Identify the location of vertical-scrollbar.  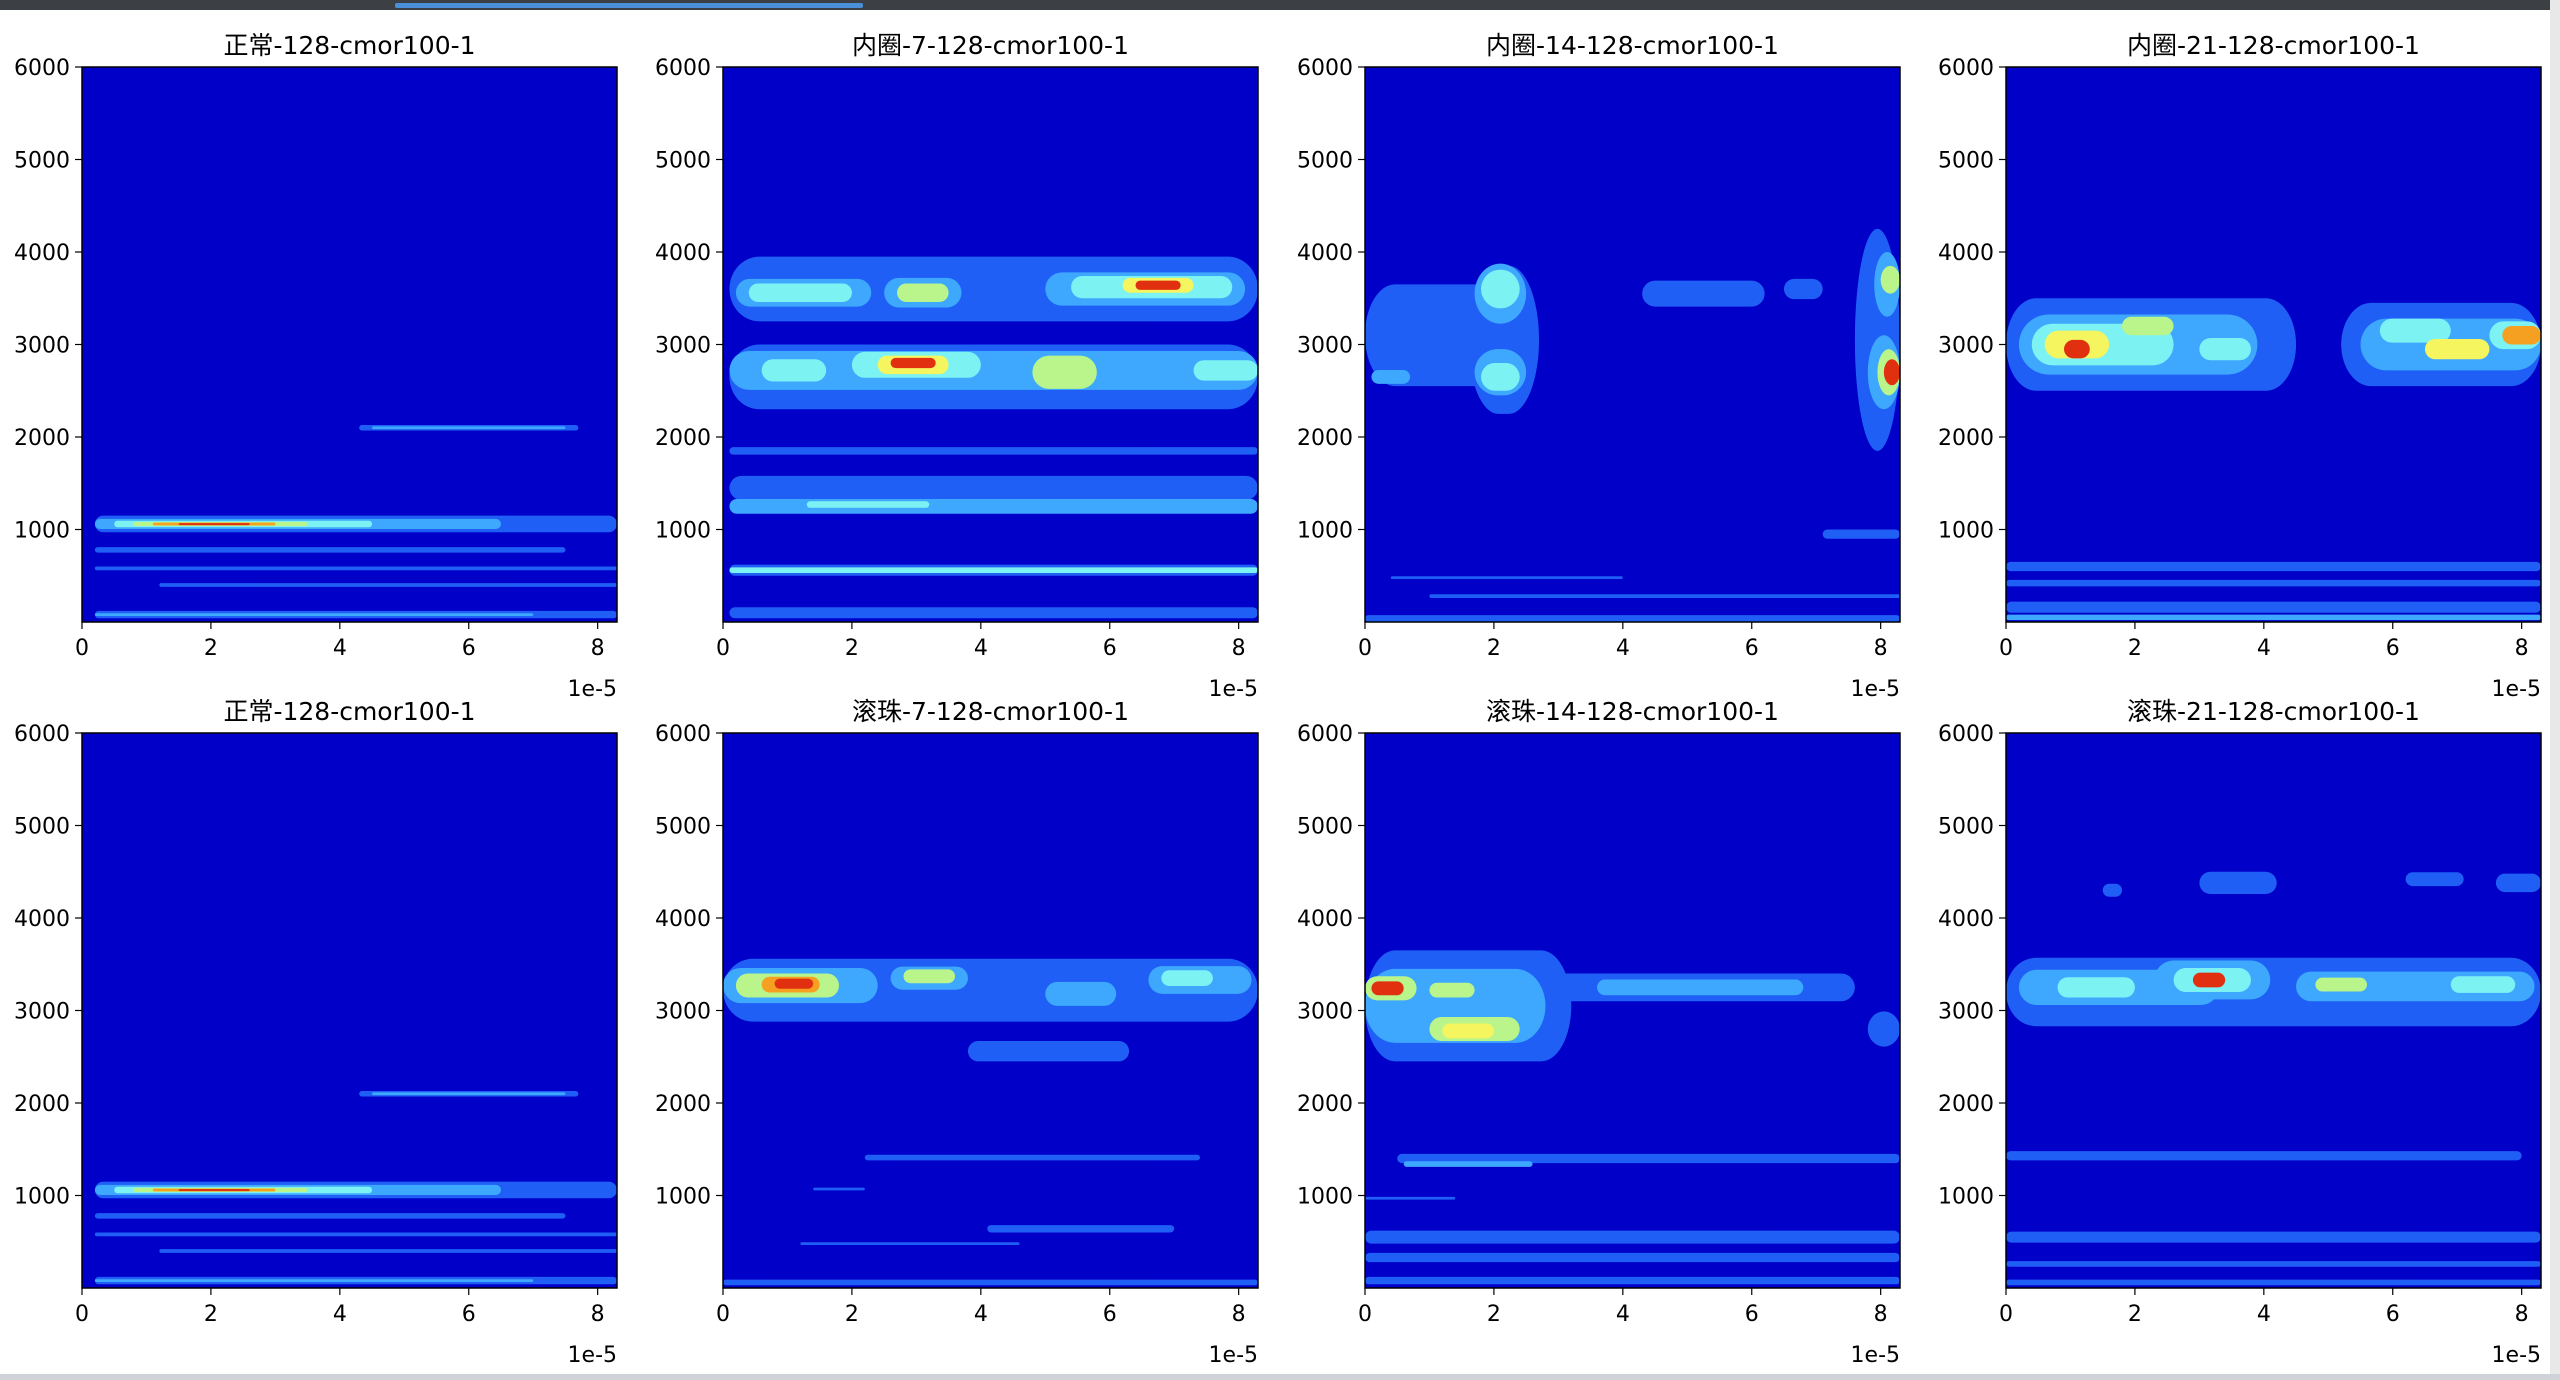
(2555, 690).